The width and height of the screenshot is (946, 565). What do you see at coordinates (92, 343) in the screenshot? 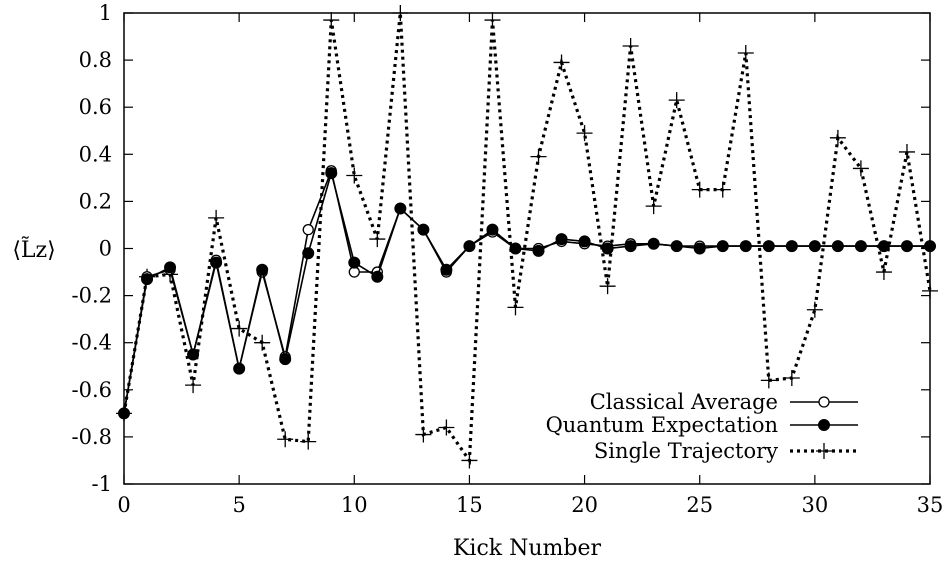
I see `y-tick-label: -0.4` at bounding box center [92, 343].